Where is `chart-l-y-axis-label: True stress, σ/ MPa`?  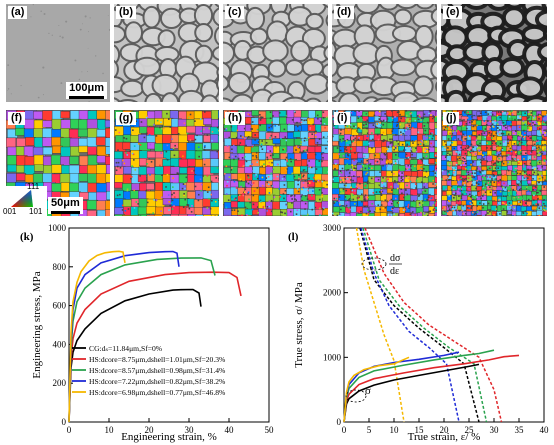
chart-l-y-axis-label: True stress, σ/ MPa is located at coordinates (299, 325).